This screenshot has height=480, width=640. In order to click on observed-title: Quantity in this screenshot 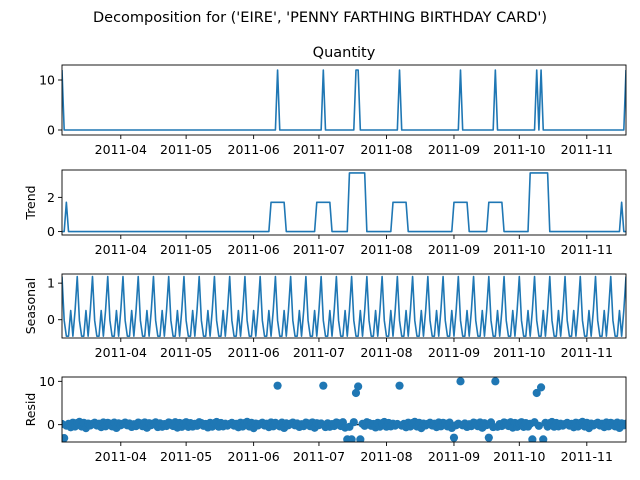, I will do `click(344, 53)`.